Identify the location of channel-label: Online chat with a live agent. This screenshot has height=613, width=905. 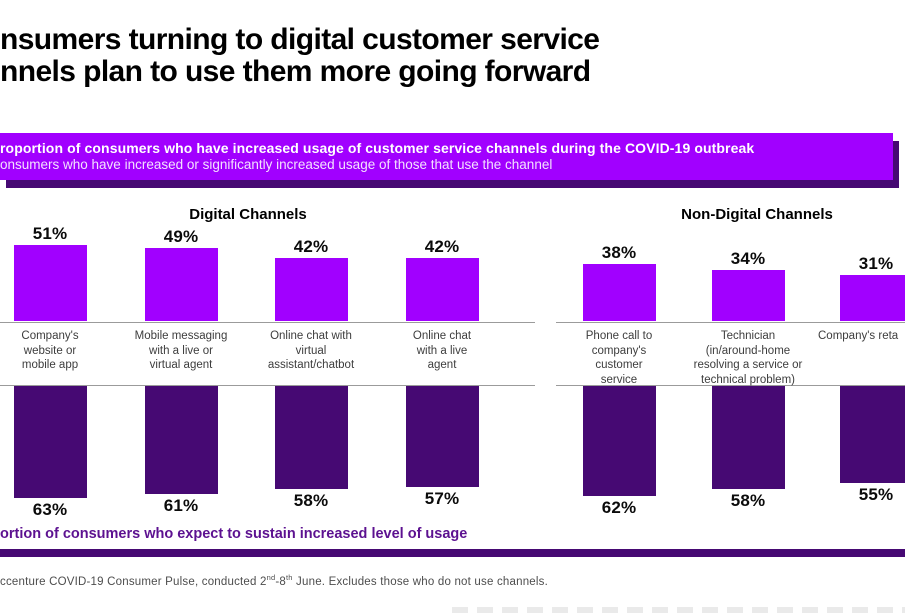
(442, 350).